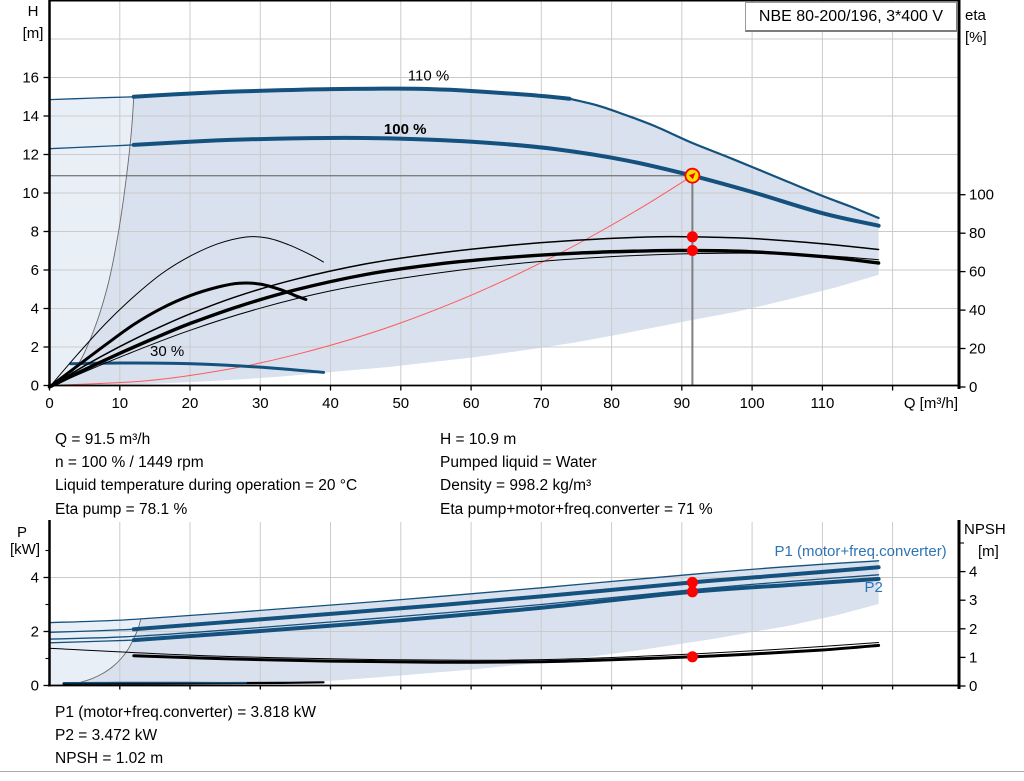  What do you see at coordinates (478, 439) in the screenshot?
I see `info-line: H = 10.9 m` at bounding box center [478, 439].